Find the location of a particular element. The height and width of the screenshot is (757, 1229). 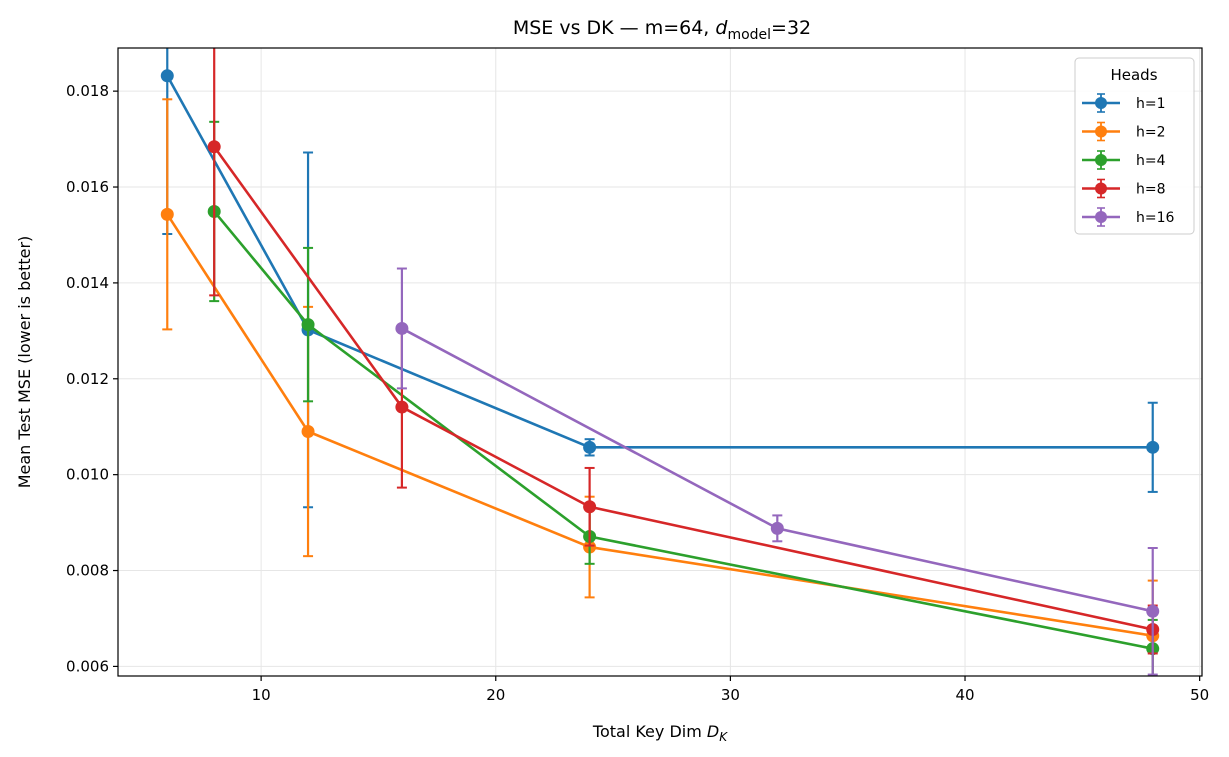

y-axis-ticks: 0.006 0.008 0.010 0.012 0.014 0.016 0.018 is located at coordinates (92, 378).